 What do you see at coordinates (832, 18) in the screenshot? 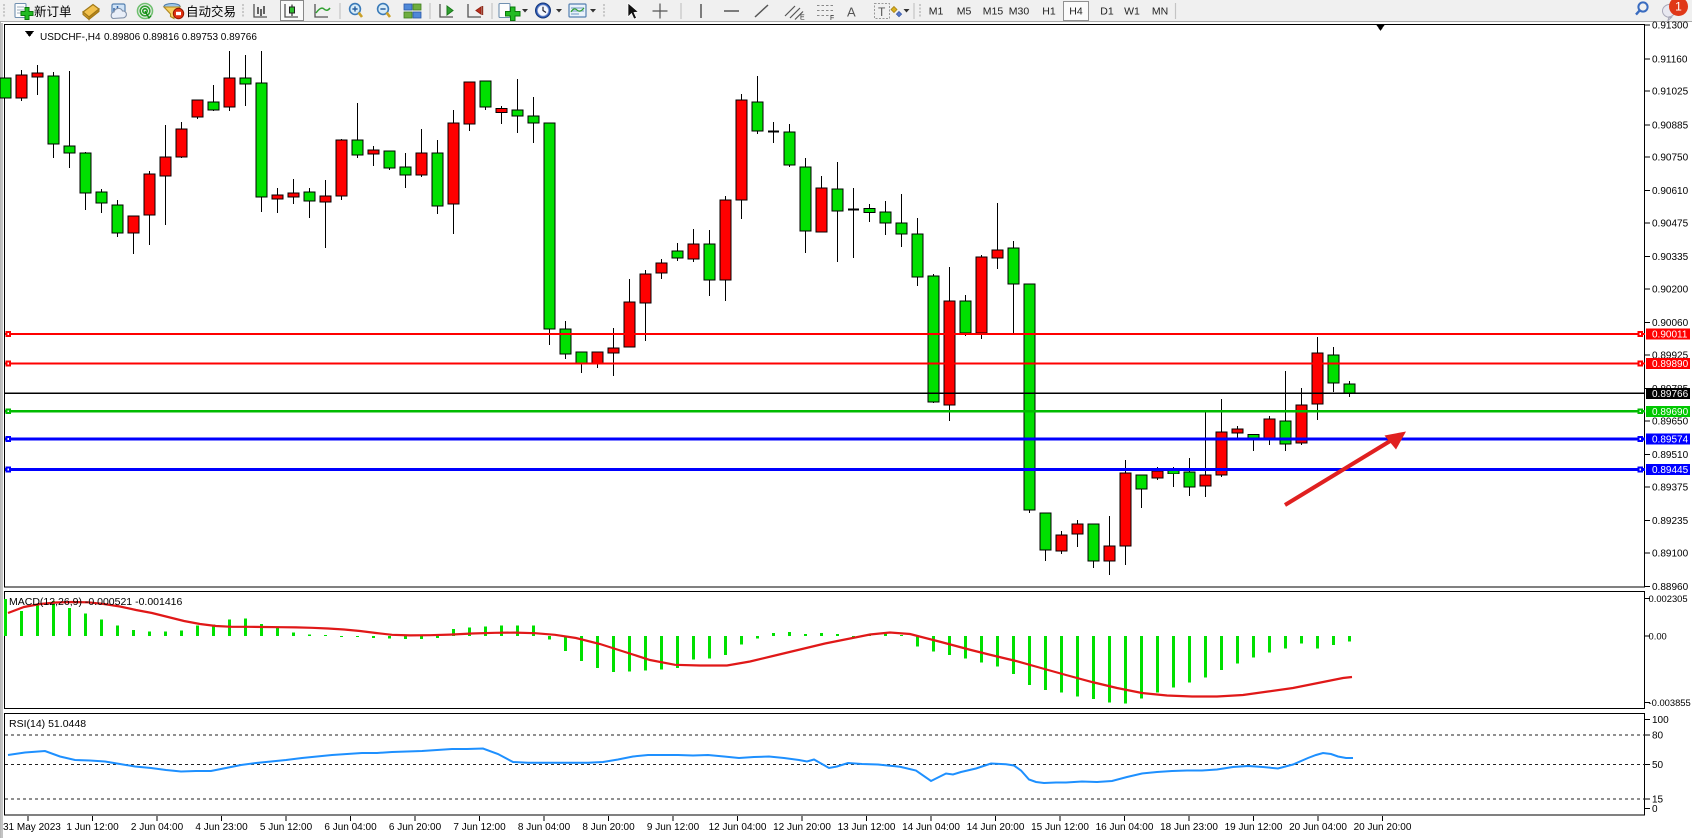
I see `svg-text: F` at bounding box center [832, 18].